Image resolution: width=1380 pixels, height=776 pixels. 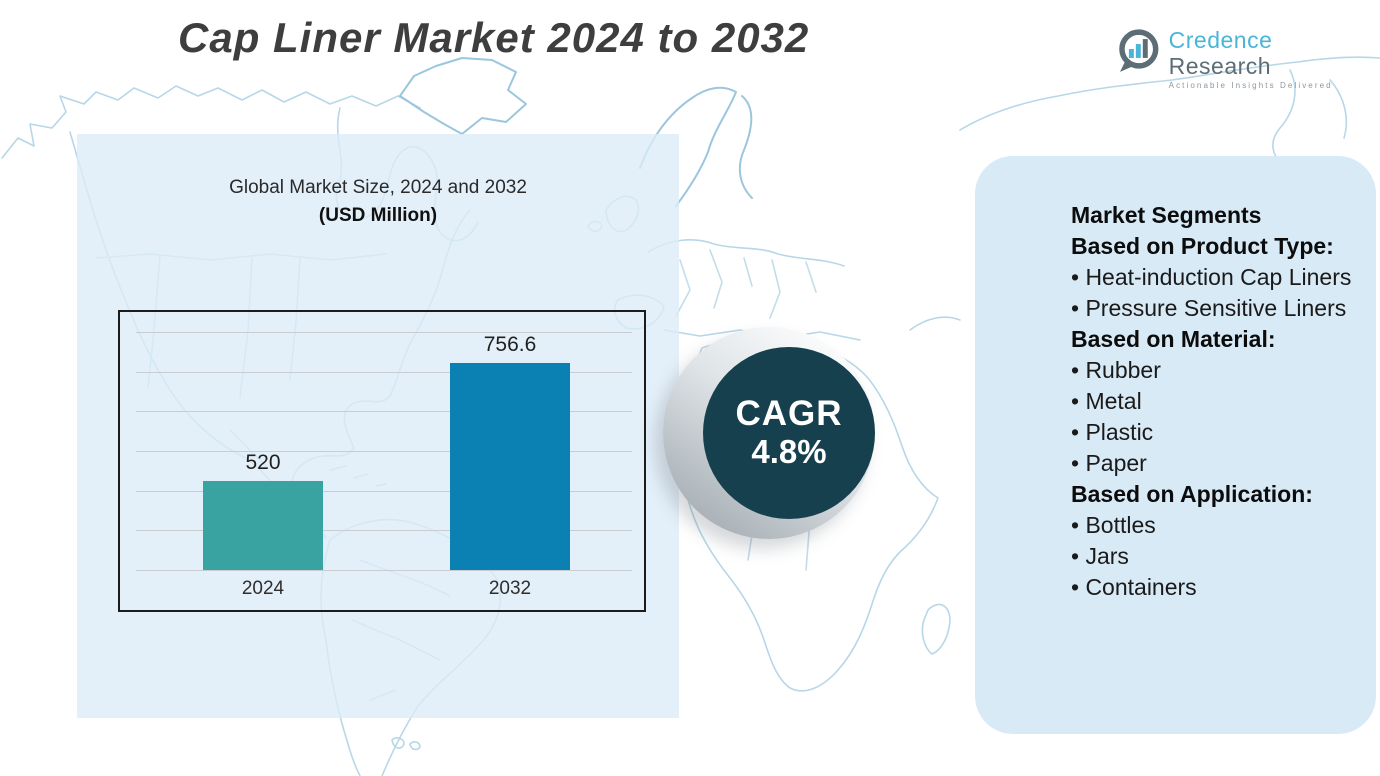 I want to click on segment-item: • Jars, so click(x=1100, y=556).